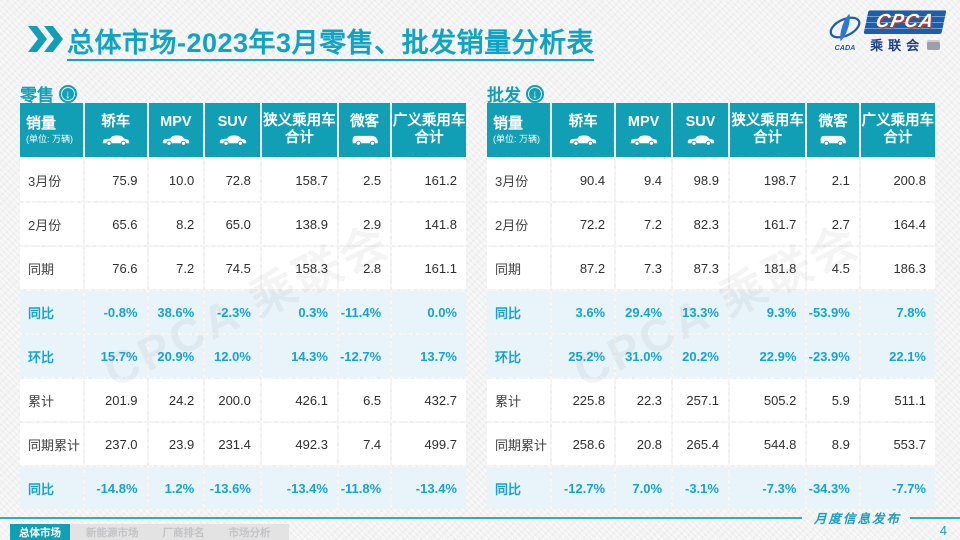  What do you see at coordinates (115, 130) in the screenshot?
I see `column-header: 轿车` at bounding box center [115, 130].